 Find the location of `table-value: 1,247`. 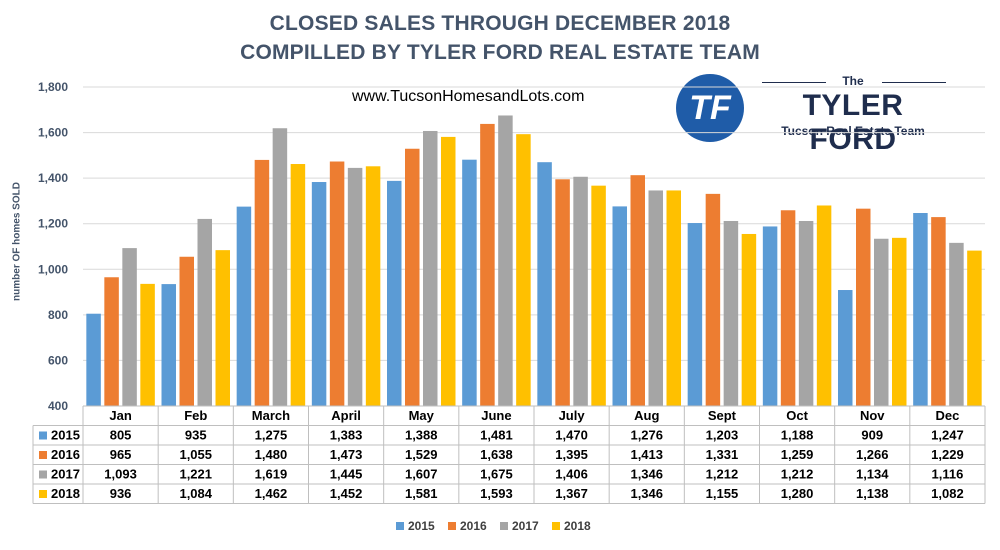

table-value: 1,247 is located at coordinates (947, 435).